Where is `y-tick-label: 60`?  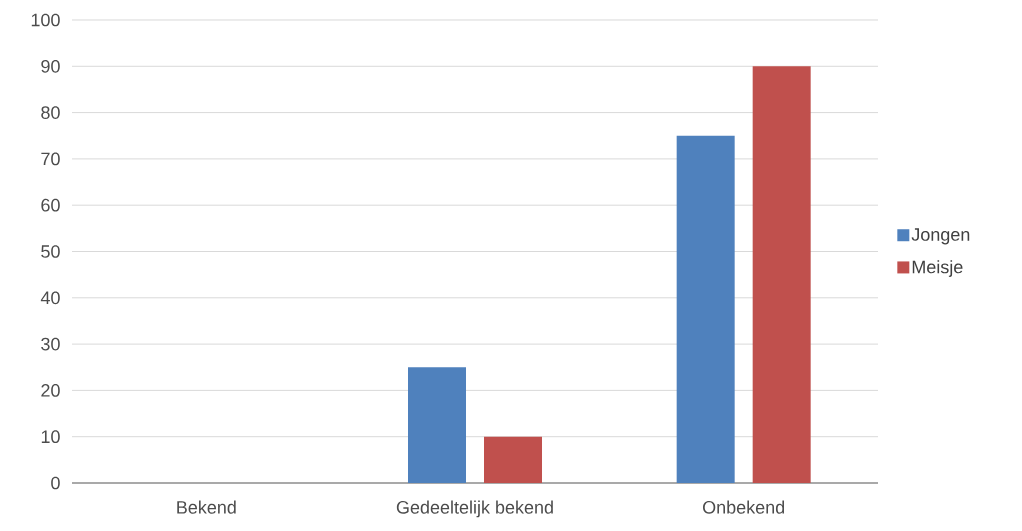
y-tick-label: 60 is located at coordinates (50, 205).